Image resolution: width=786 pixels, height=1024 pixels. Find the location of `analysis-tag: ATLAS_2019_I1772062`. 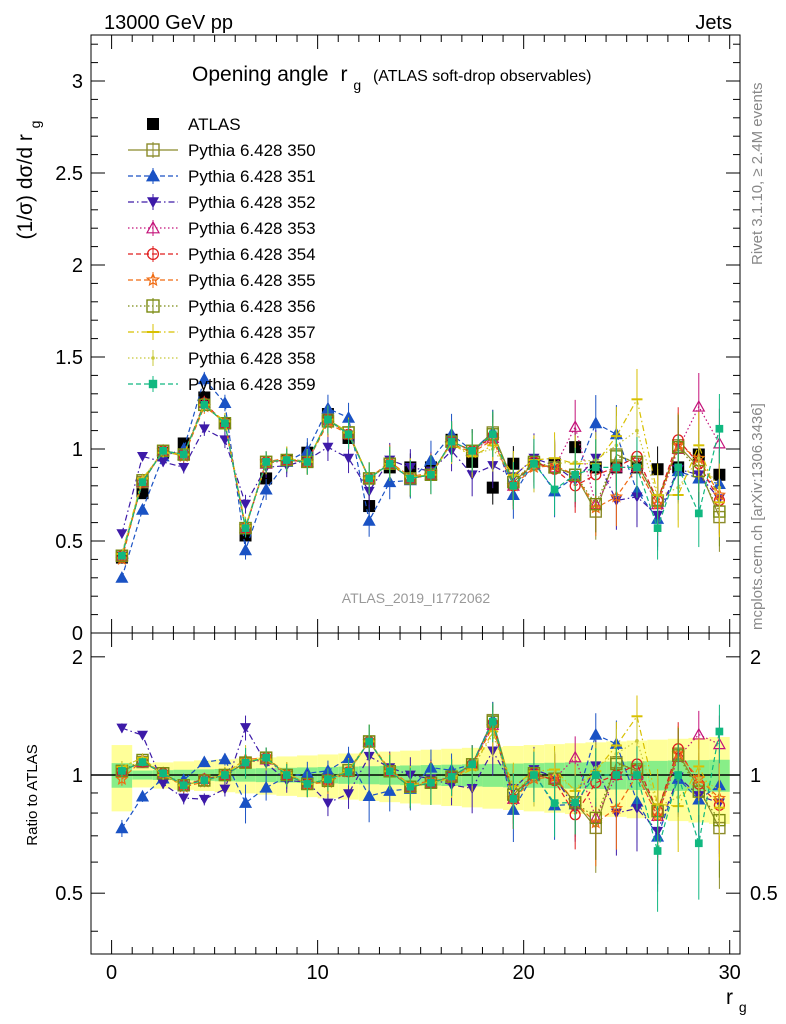

analysis-tag: ATLAS_2019_I1772062 is located at coordinates (416, 598).